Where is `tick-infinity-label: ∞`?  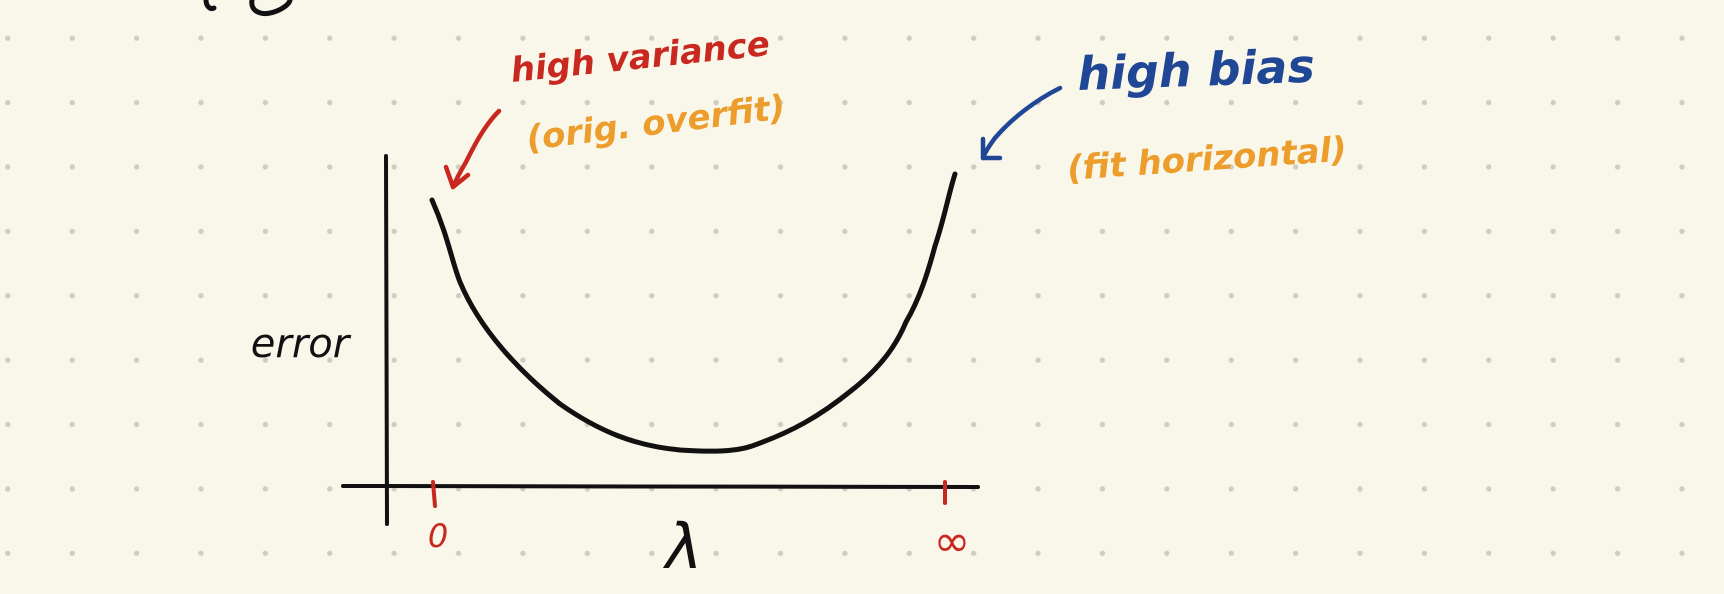
tick-infinity-label: ∞ is located at coordinates (952, 541).